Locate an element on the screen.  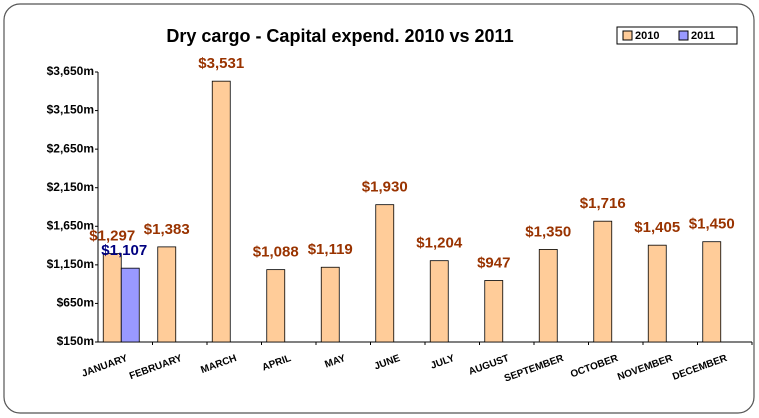
legend-box is located at coordinates (677, 35).